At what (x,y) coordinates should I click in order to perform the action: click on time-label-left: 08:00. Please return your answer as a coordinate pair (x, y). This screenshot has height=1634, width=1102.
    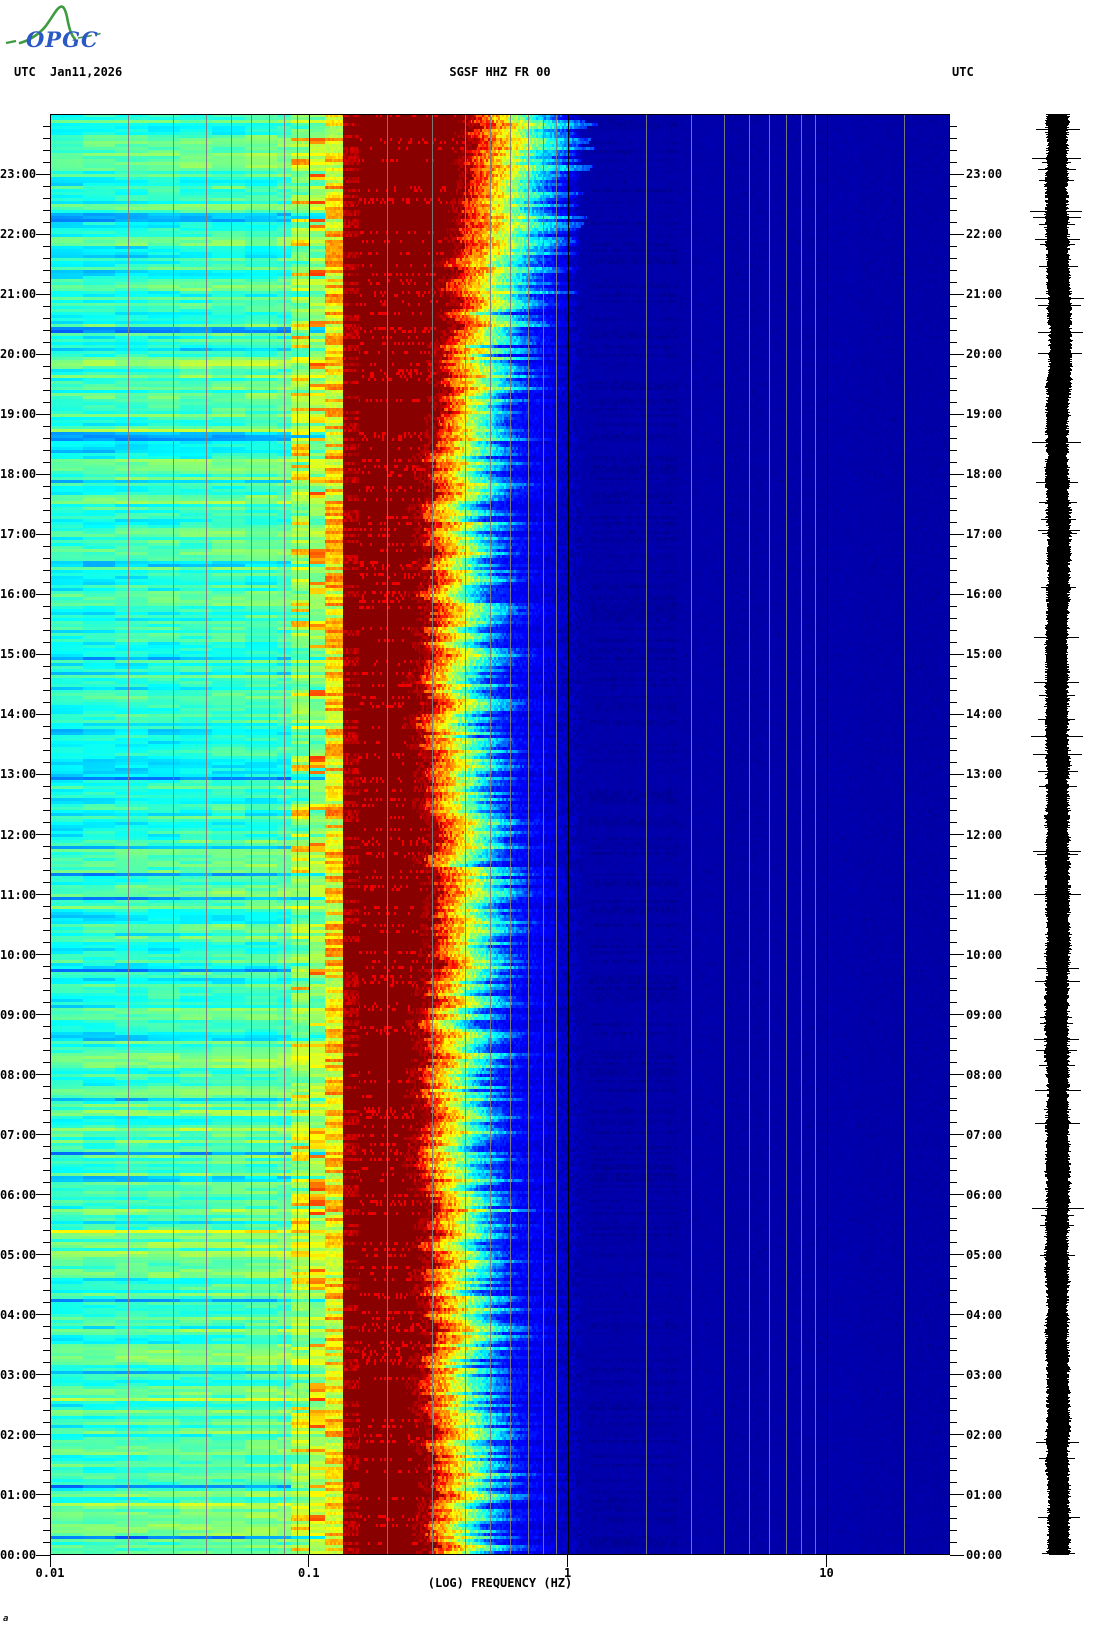
    Looking at the image, I should click on (18, 1074).